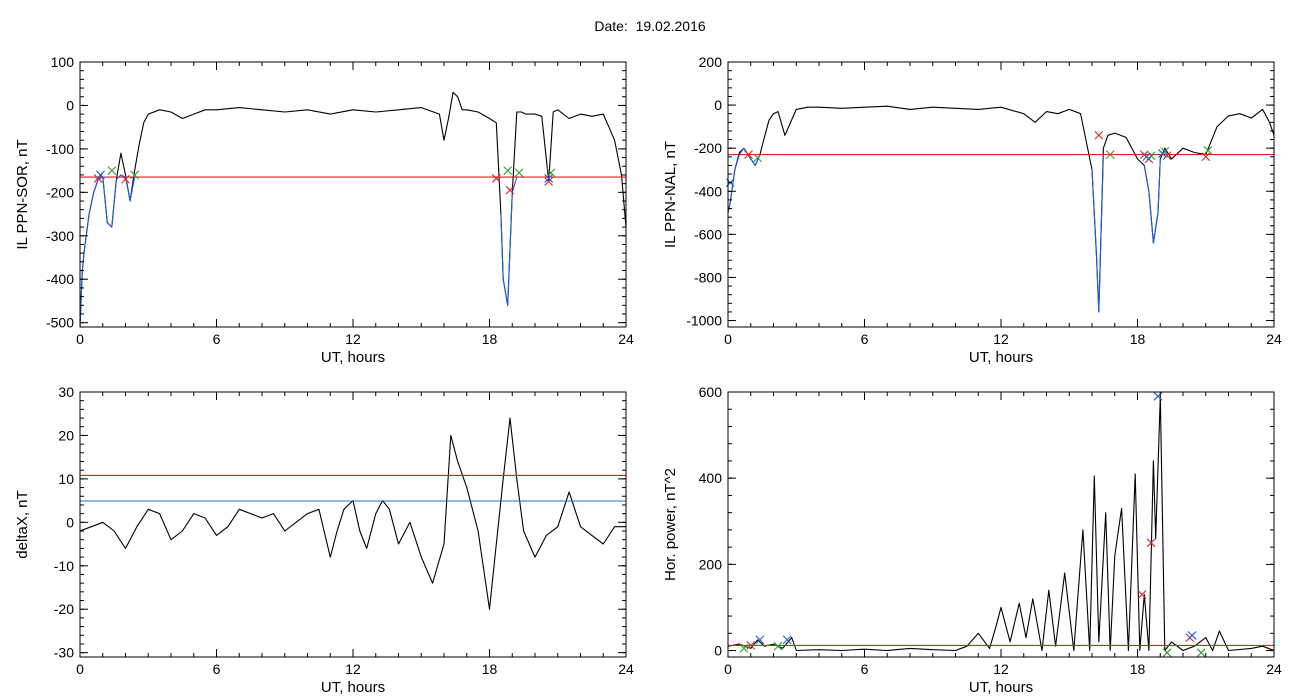  Describe the element at coordinates (64, 609) in the screenshot. I see `y-tick-label: -20` at that location.